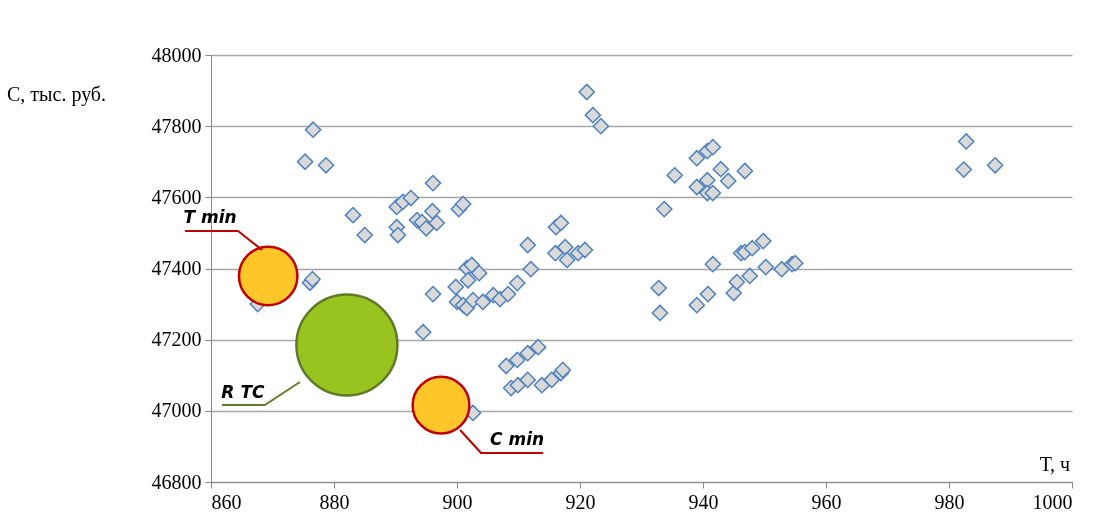 The image size is (1108, 526). What do you see at coordinates (176, 196) in the screenshot?
I see `y-tick-label: 47600` at bounding box center [176, 196].